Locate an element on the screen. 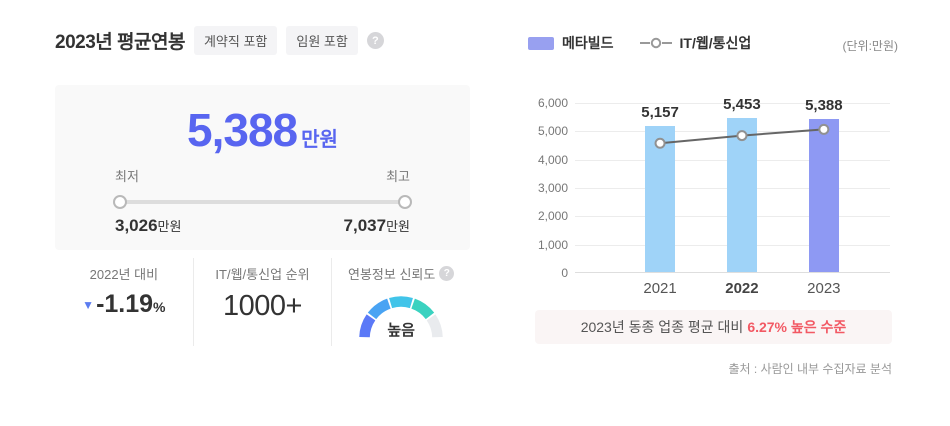  slider-track is located at coordinates (262, 202).